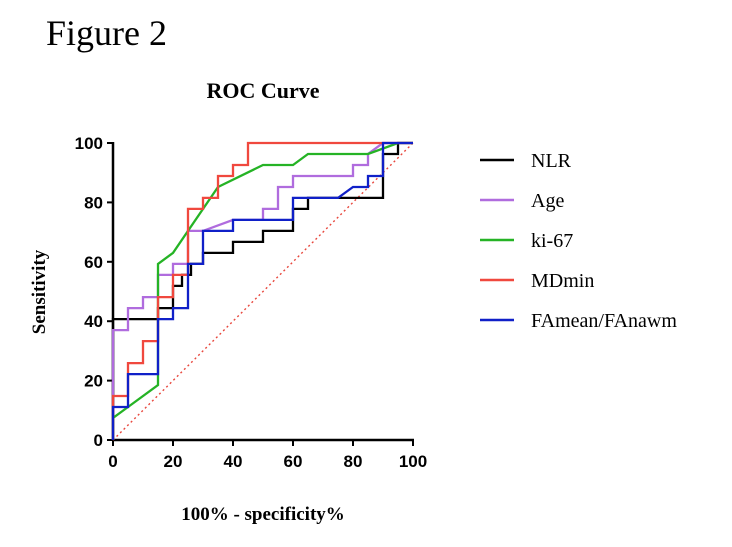 This screenshot has width=732, height=547. I want to click on x-tick-label: 80, so click(353, 461).